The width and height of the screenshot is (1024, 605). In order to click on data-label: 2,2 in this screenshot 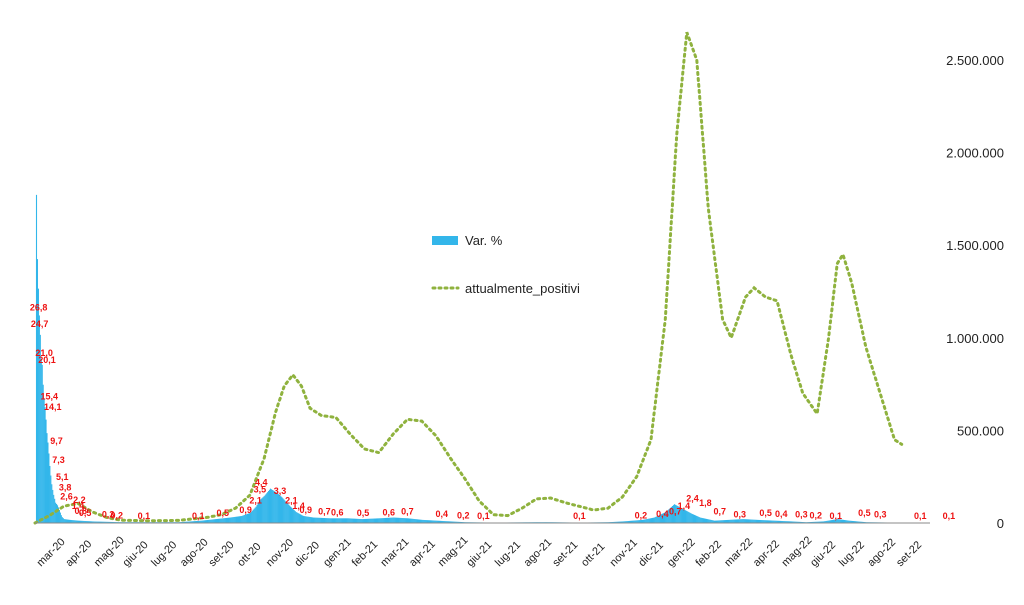, I will do `click(79, 500)`.